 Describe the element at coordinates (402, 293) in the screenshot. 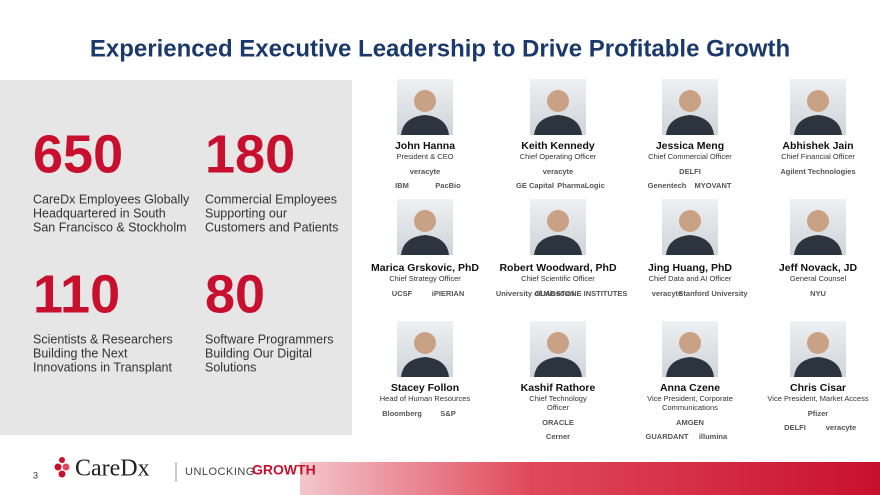

I see `affiliation-logo: UCSF` at that location.